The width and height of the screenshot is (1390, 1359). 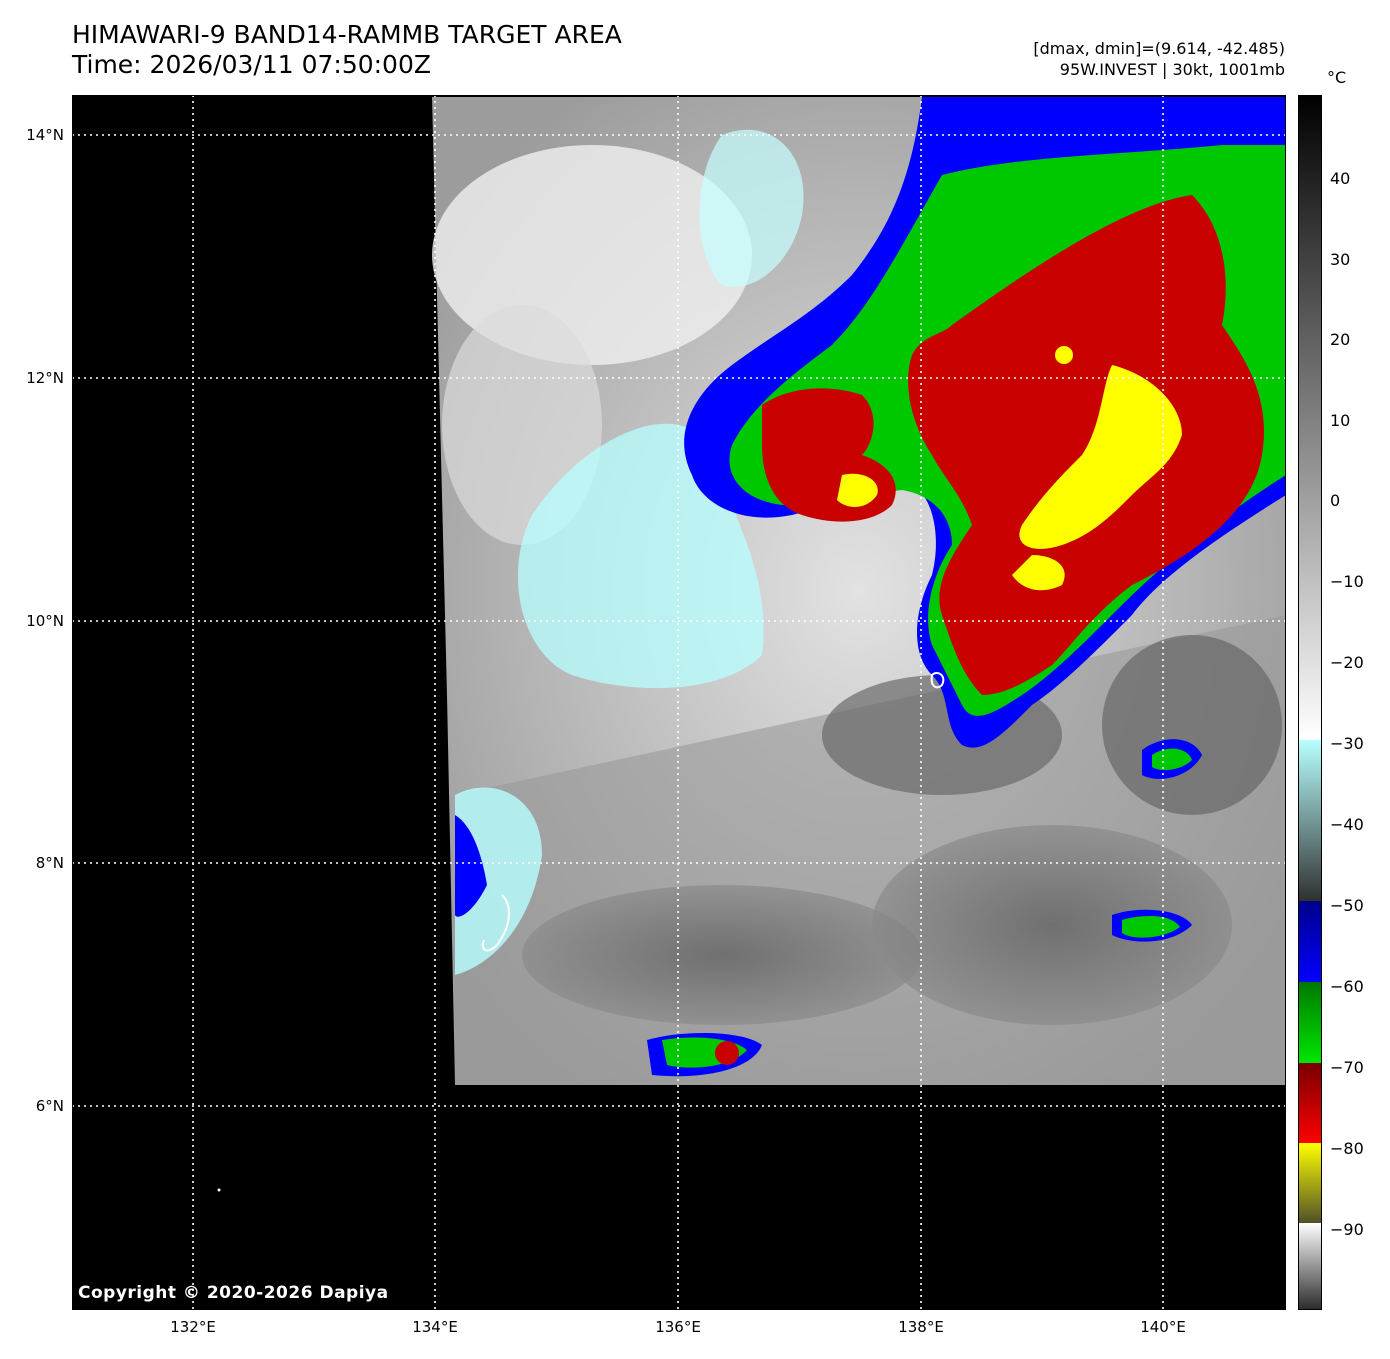 I want to click on lat-label-6n: 6°N, so click(x=49, y=1106).